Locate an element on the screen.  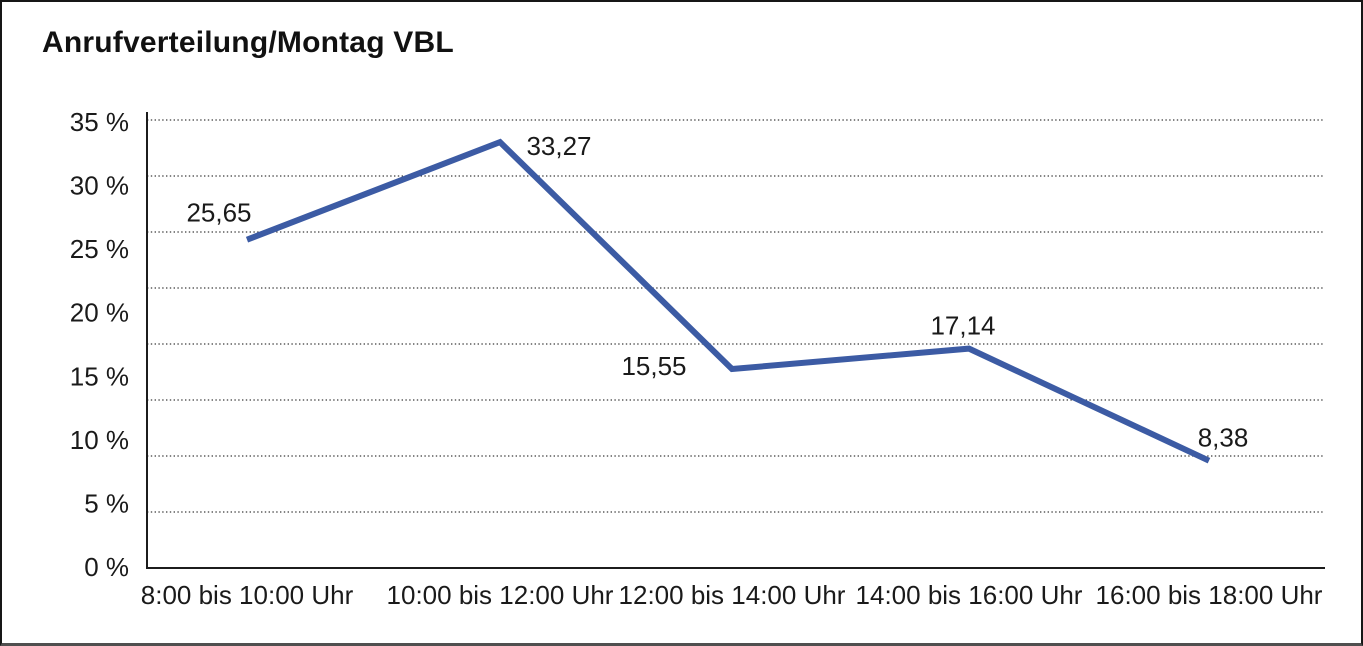
y-tick-label: 5 % is located at coordinates (106, 503).